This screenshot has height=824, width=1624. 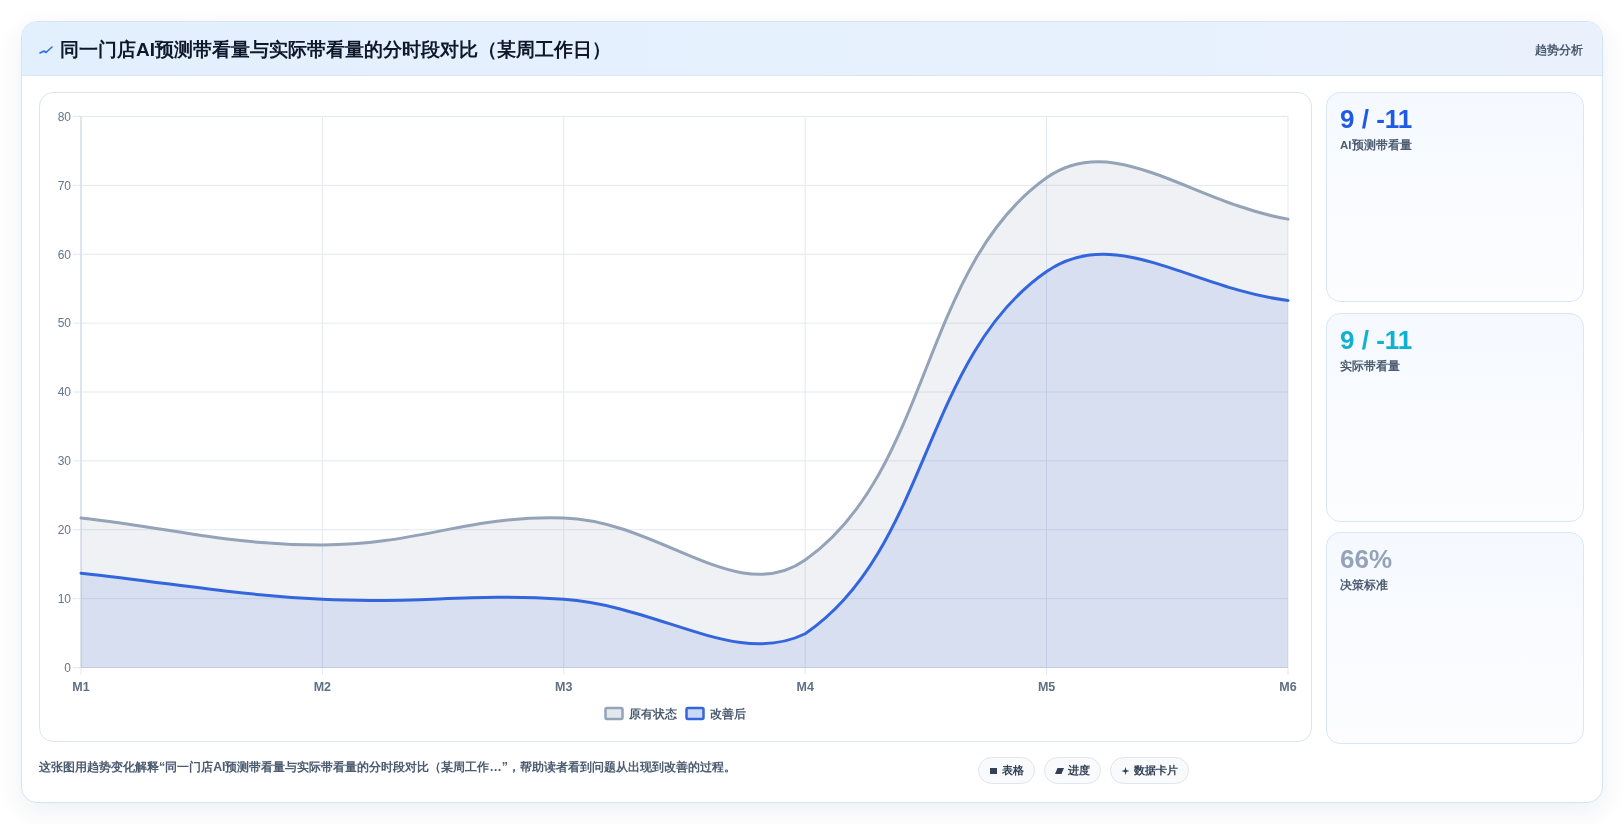 I want to click on text: 进度, so click(x=1079, y=770).